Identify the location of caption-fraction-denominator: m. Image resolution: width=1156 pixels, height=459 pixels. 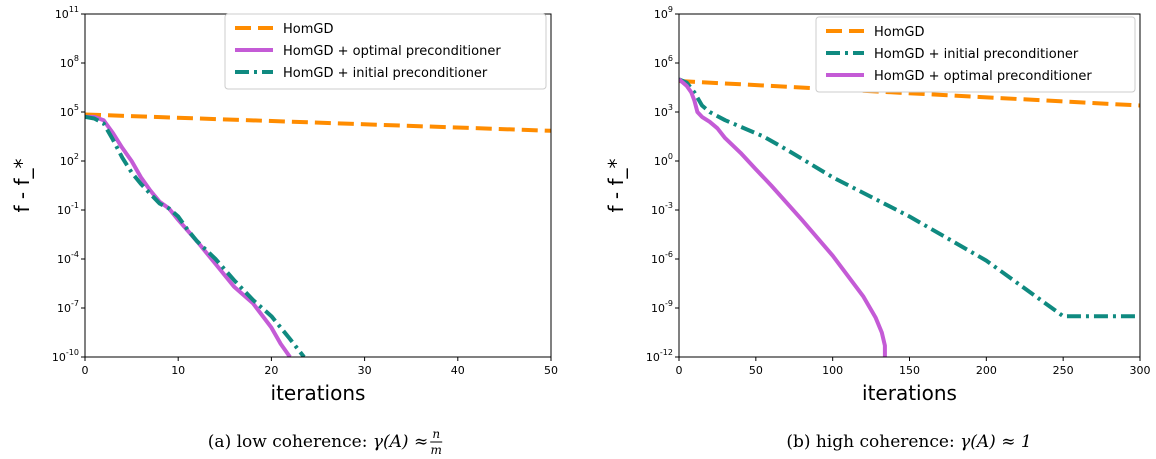
(436, 450).